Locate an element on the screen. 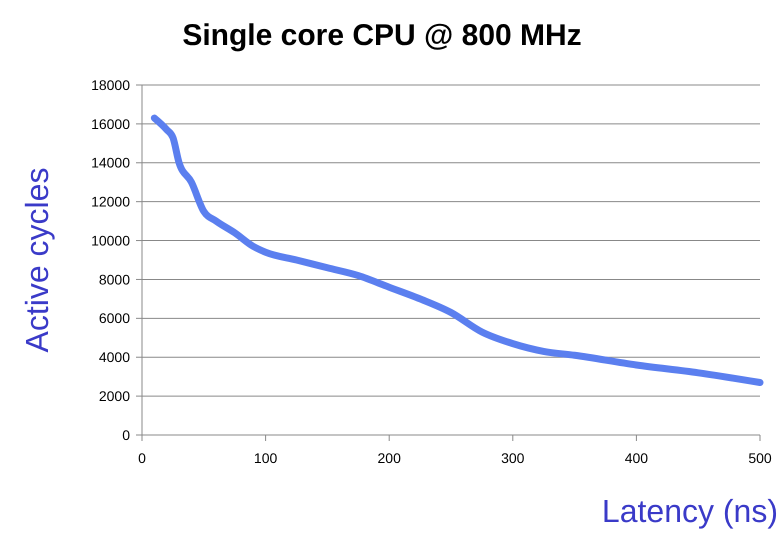 The width and height of the screenshot is (784, 544). y-tick-label: 10000 is located at coordinates (110, 240).